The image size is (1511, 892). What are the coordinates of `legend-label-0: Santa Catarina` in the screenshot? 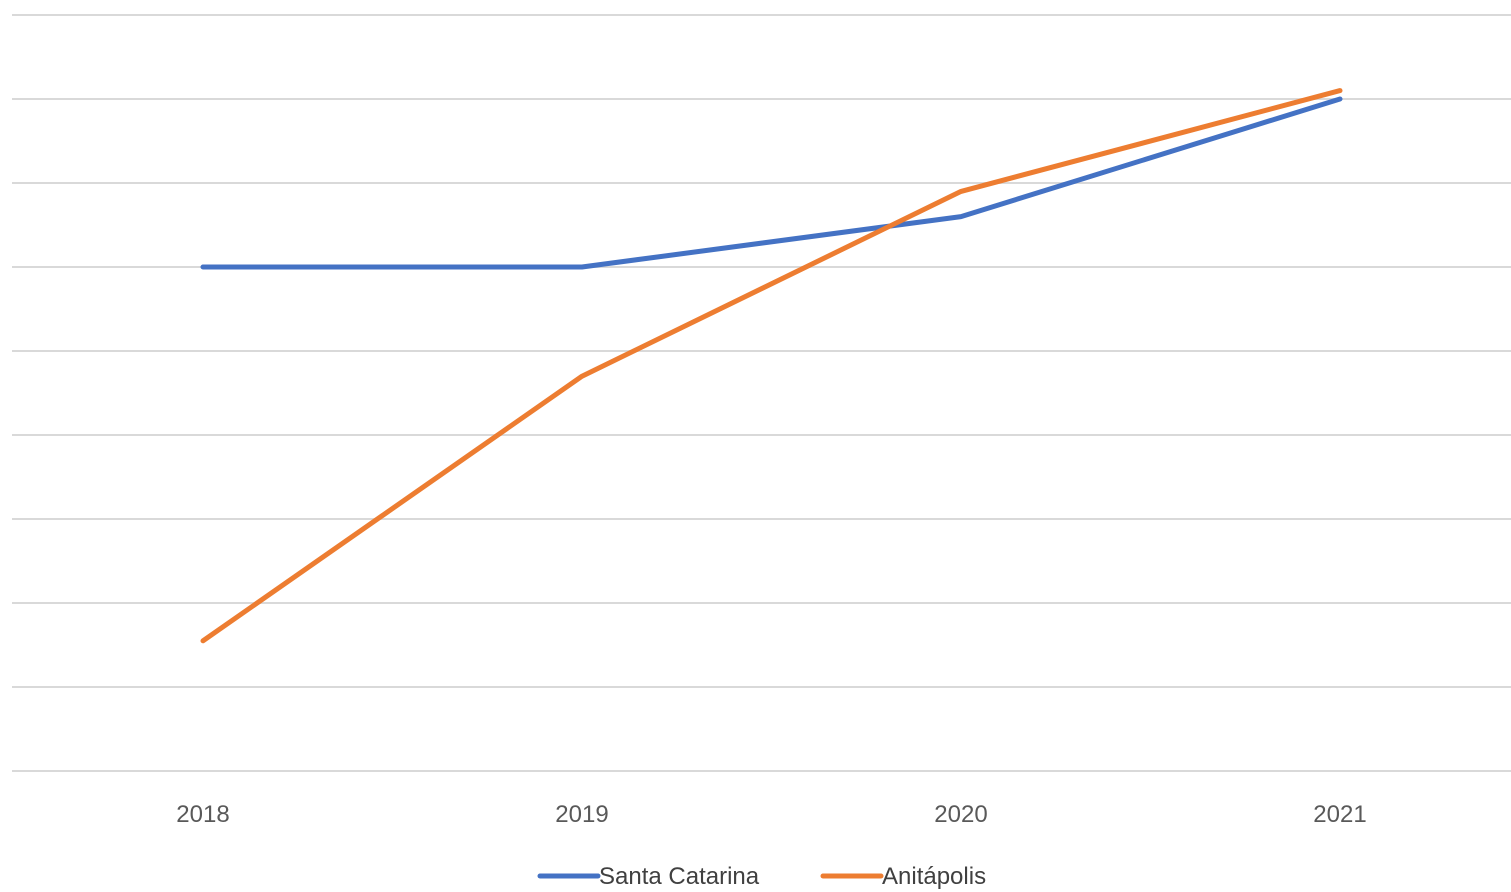 It's located at (679, 876).